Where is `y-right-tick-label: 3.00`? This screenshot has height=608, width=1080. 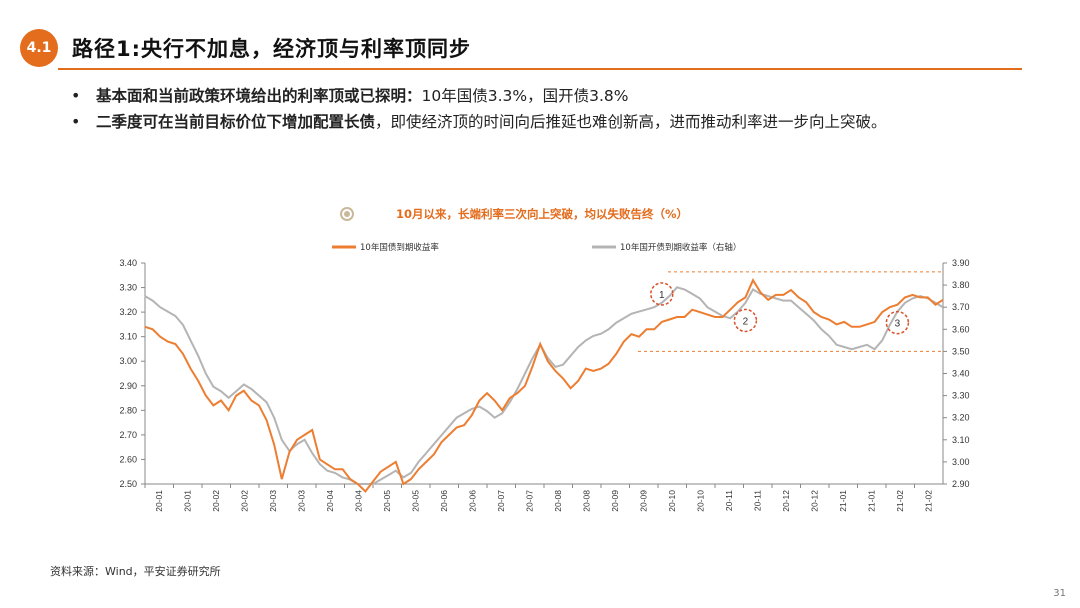
y-right-tick-label: 3.00 is located at coordinates (961, 462).